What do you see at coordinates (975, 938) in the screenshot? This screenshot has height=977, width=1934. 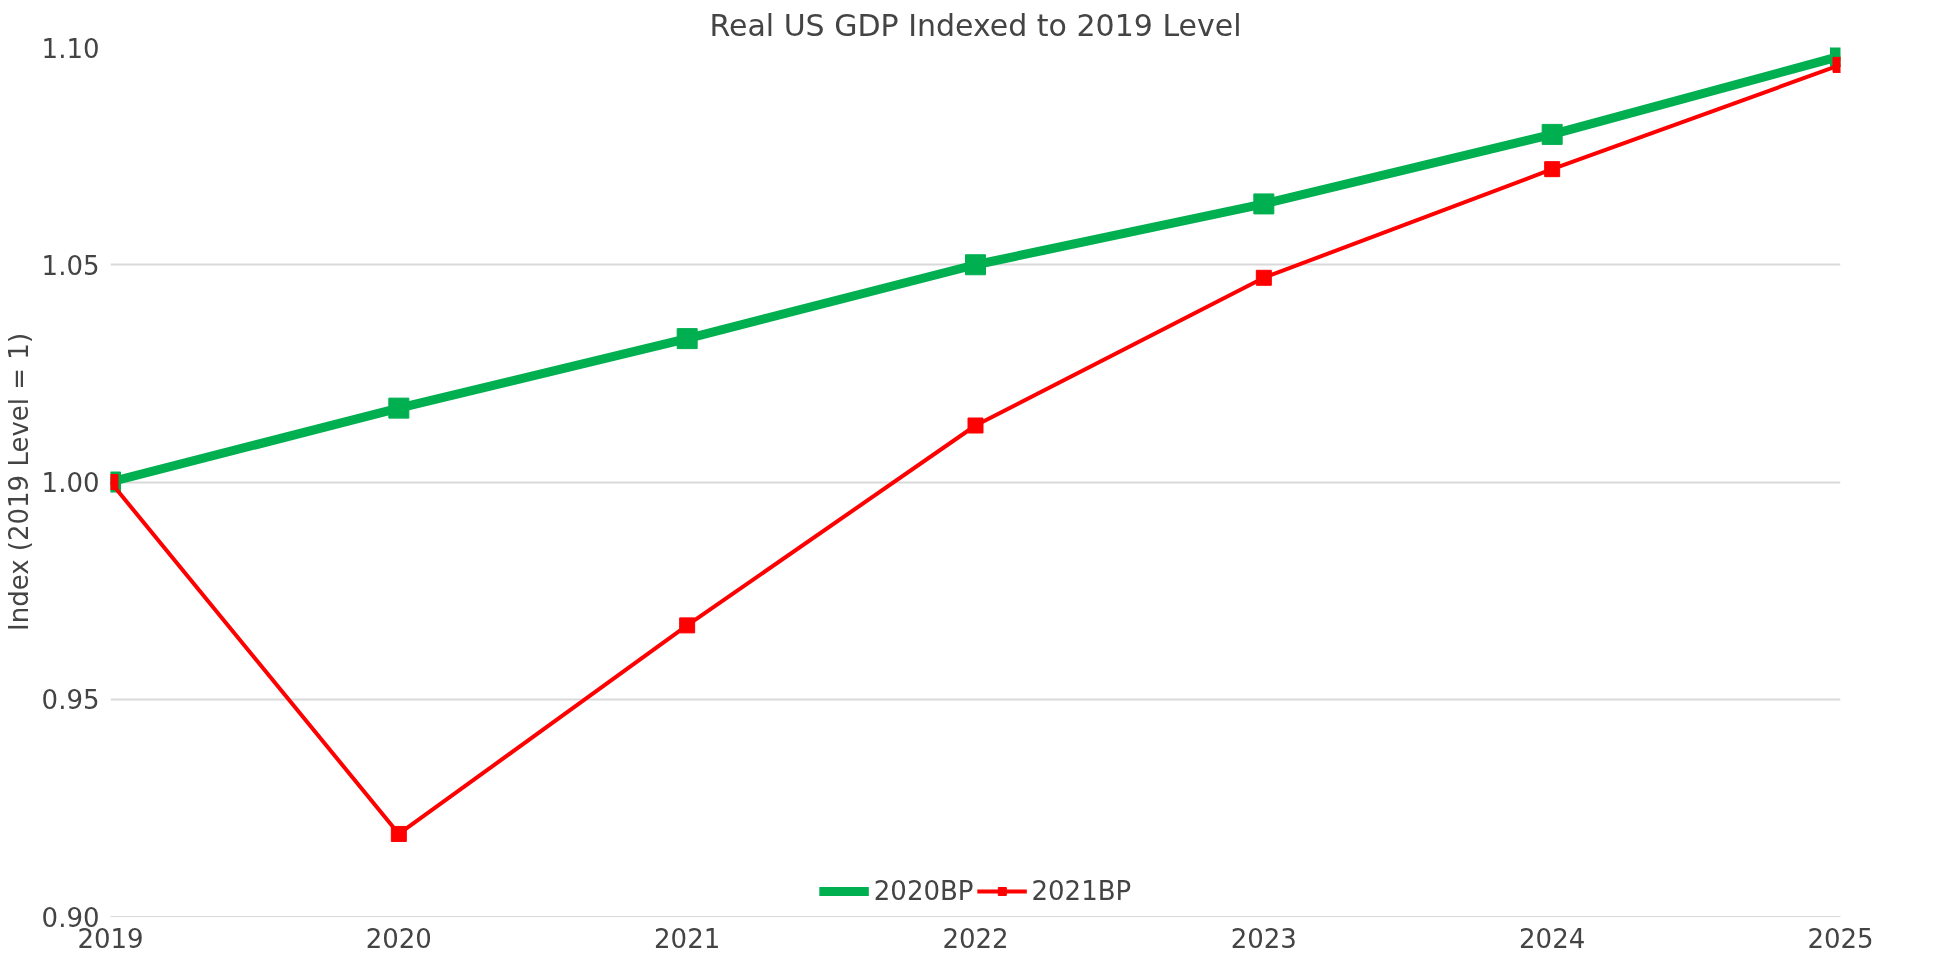 I see `x-tick-label: 2022` at bounding box center [975, 938].